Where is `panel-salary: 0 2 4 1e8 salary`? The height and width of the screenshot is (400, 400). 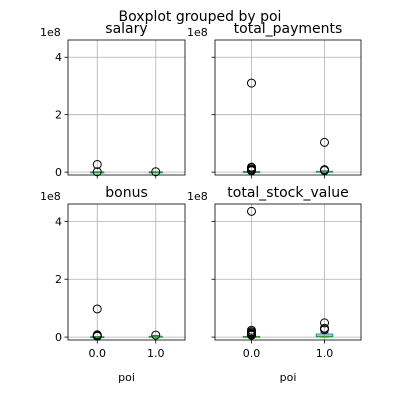
panel-salary: 0 2 4 1e8 salary is located at coordinates (113, 100).